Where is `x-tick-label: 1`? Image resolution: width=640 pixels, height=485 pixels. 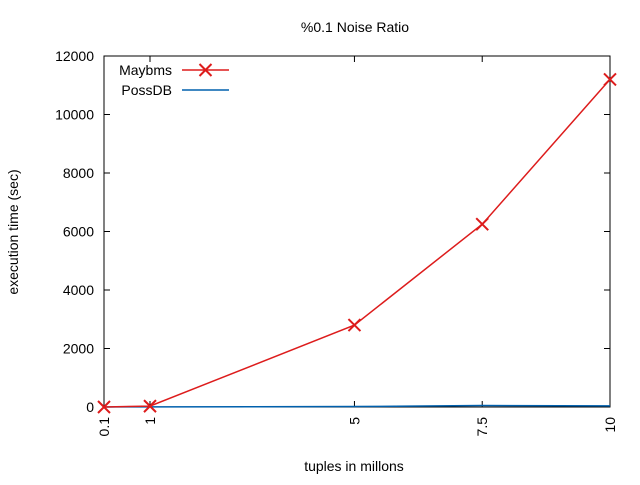
x-tick-label: 1 is located at coordinates (150, 421).